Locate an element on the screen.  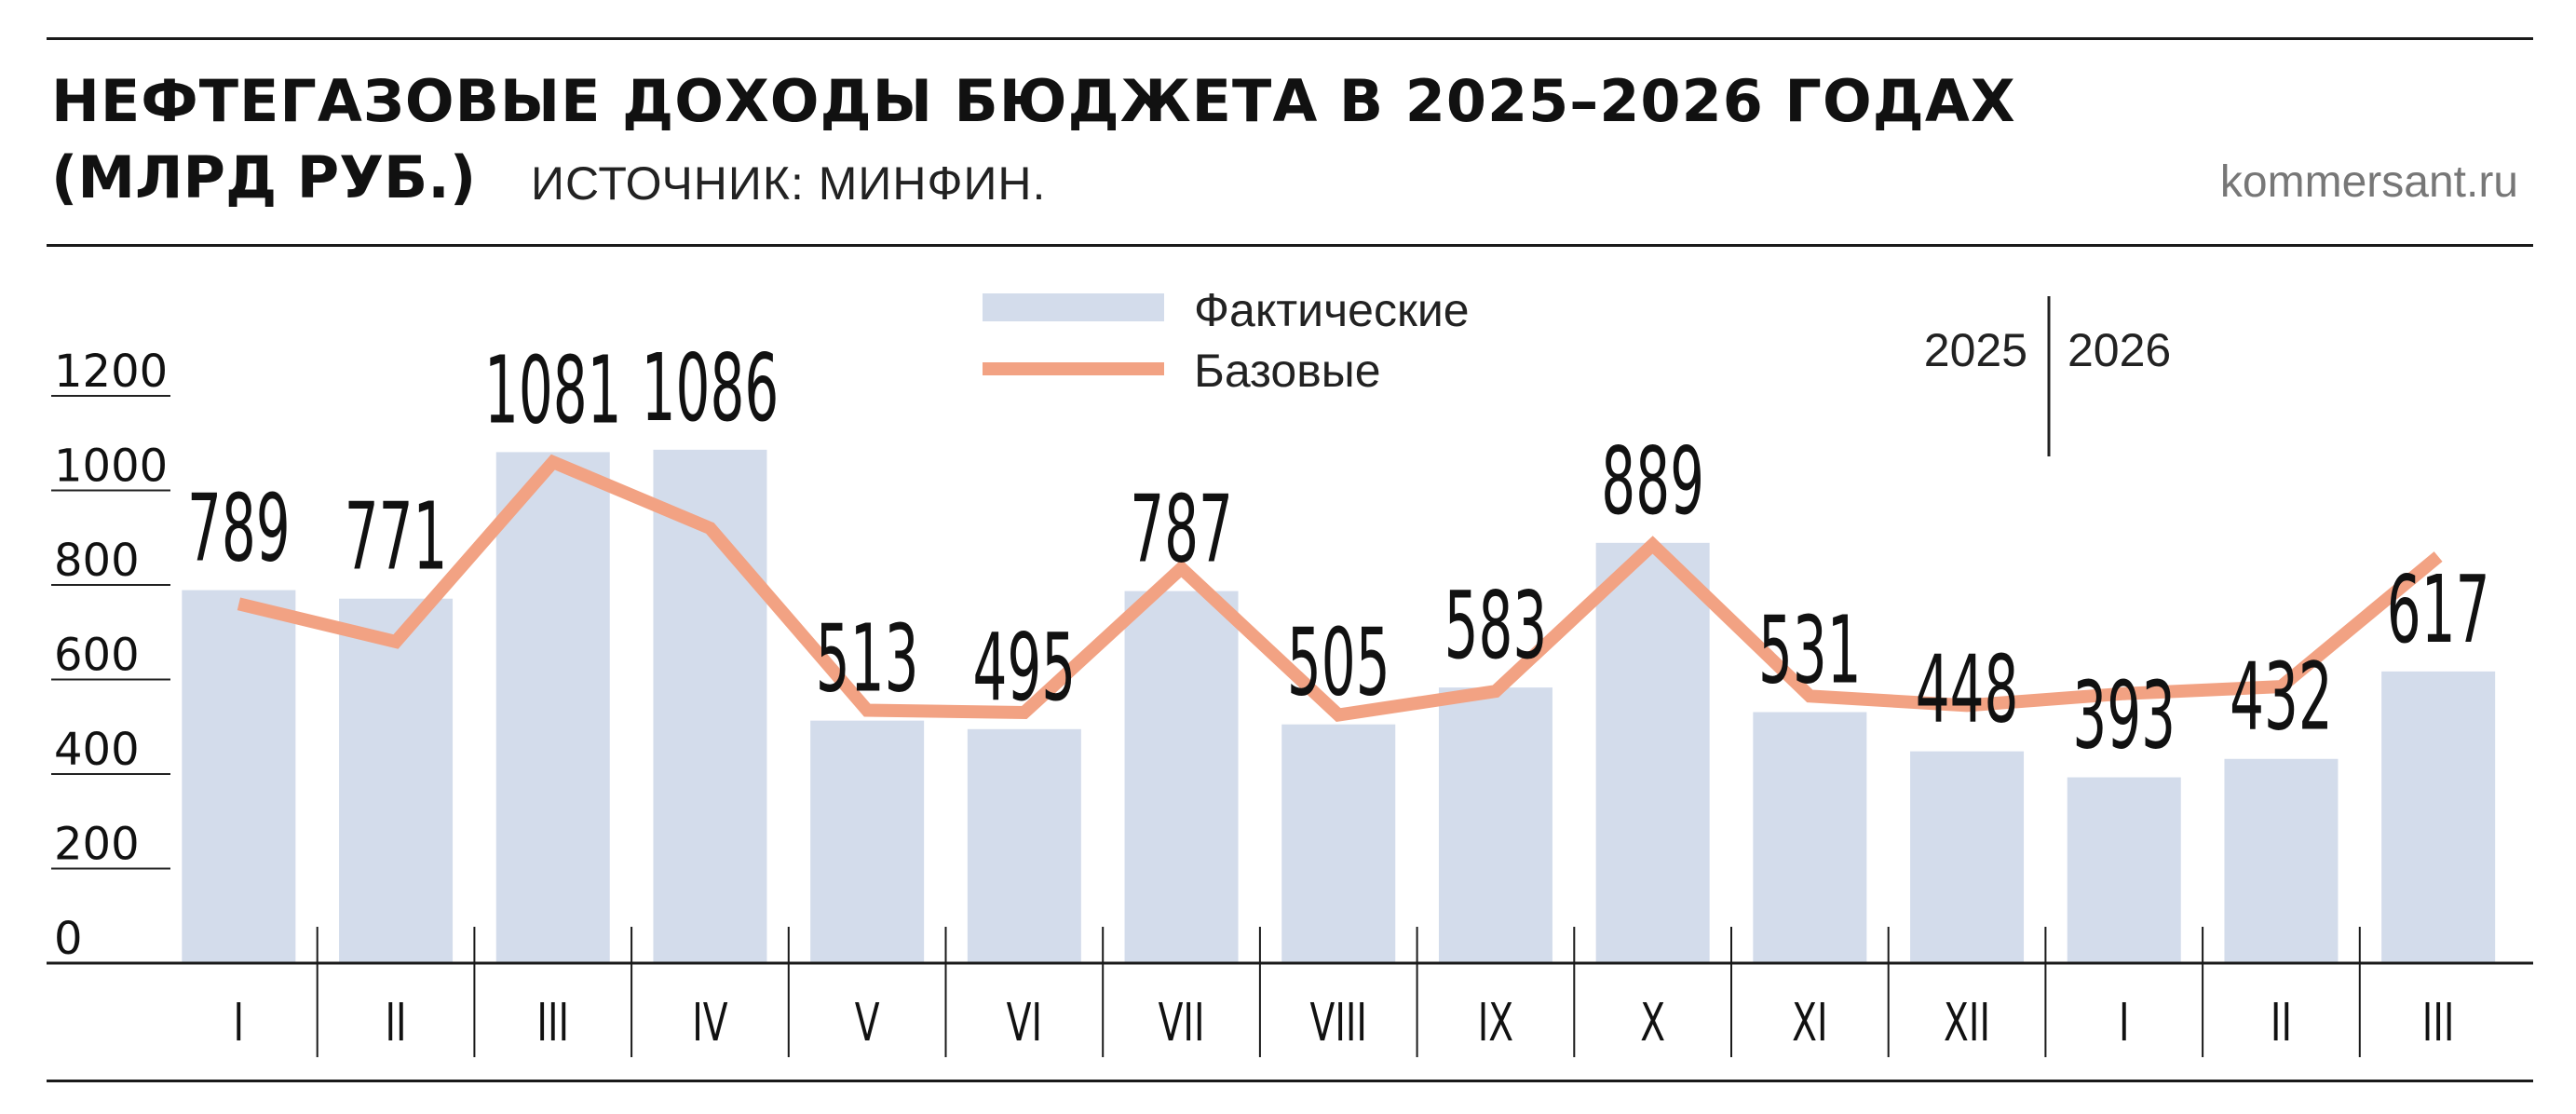
value-label: 513 is located at coordinates (867, 659).